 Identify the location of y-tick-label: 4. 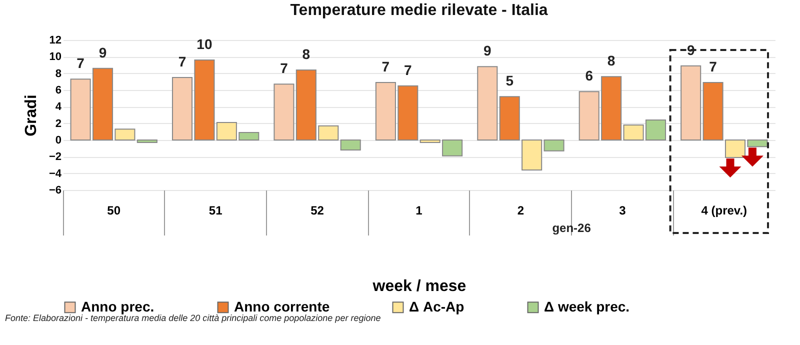
(58, 107).